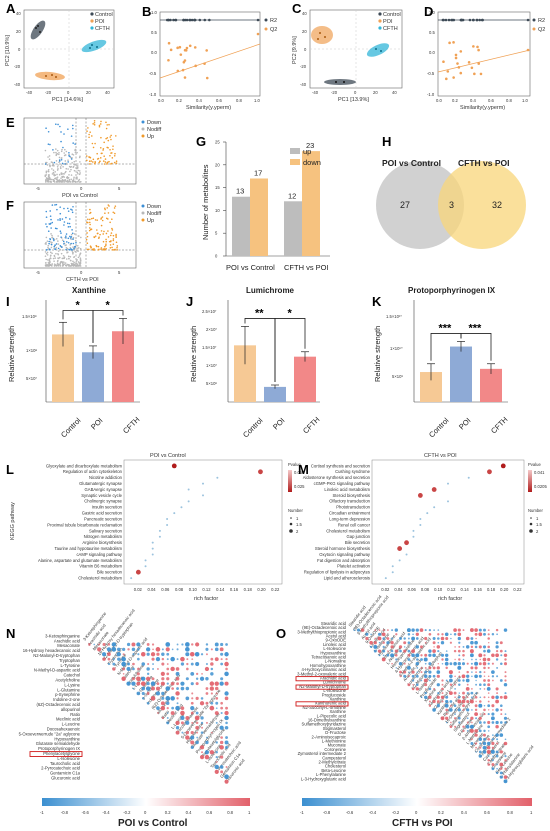 The height and width of the screenshot is (831, 550). Describe the element at coordinates (71, 675) in the screenshot. I see `heatmap-row-label: Catechol` at that location.